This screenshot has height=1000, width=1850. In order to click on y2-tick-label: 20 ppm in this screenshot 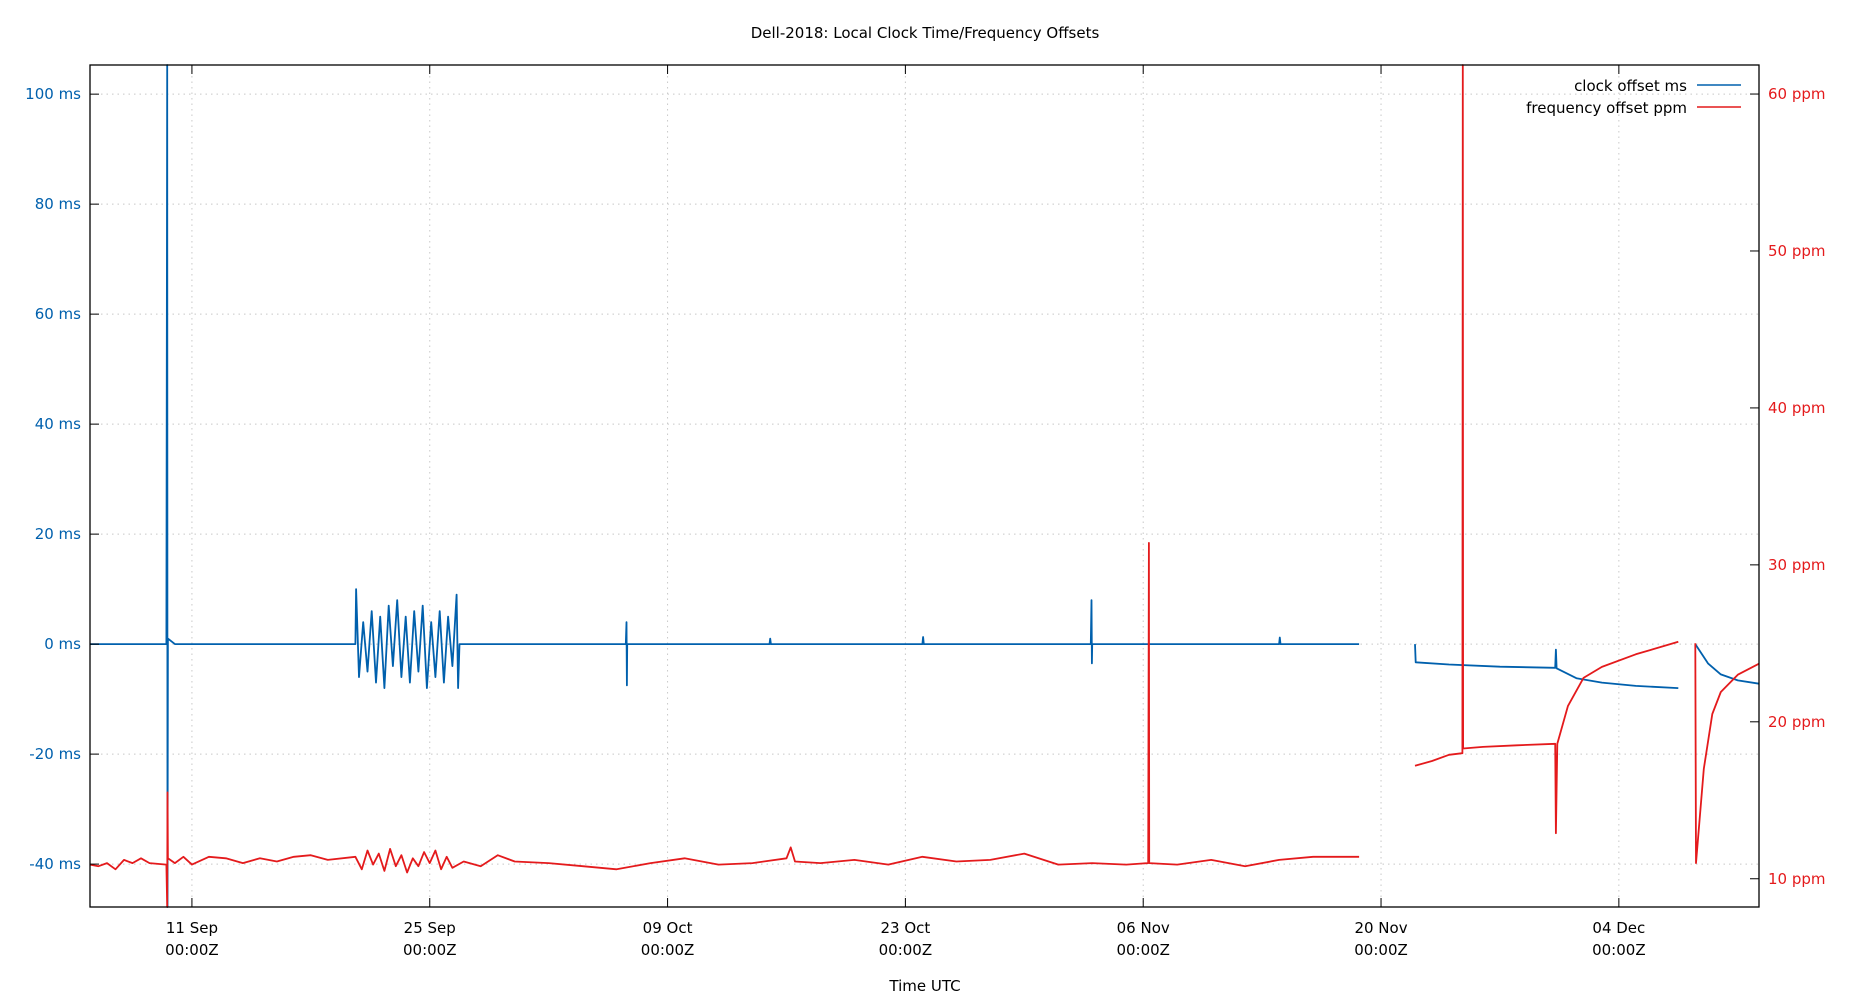, I will do `click(1797, 722)`.